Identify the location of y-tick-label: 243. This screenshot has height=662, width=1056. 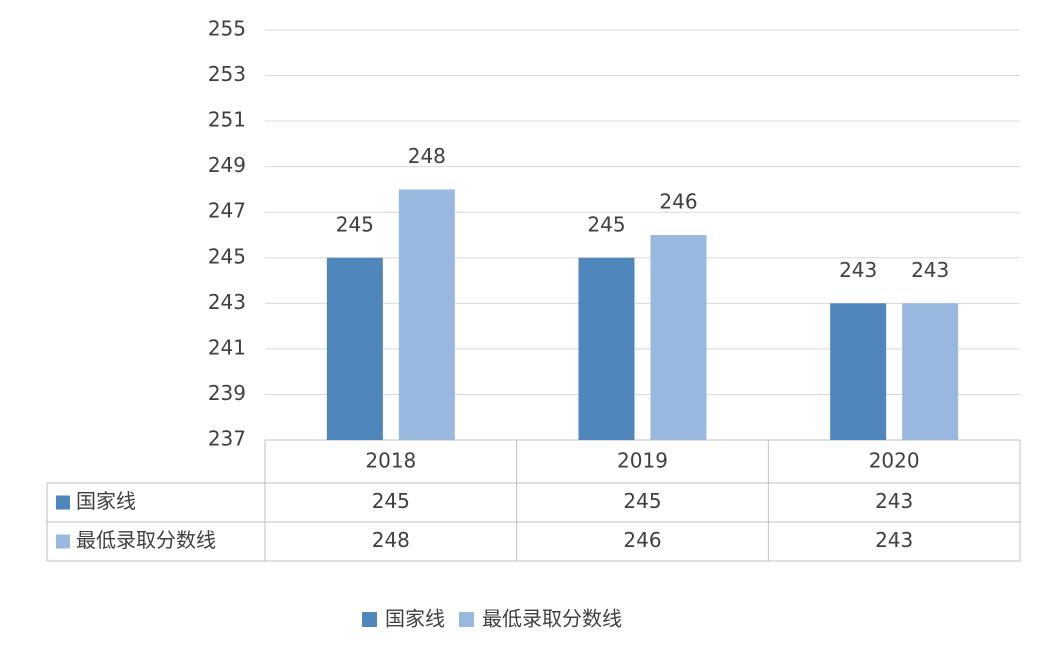
(227, 302).